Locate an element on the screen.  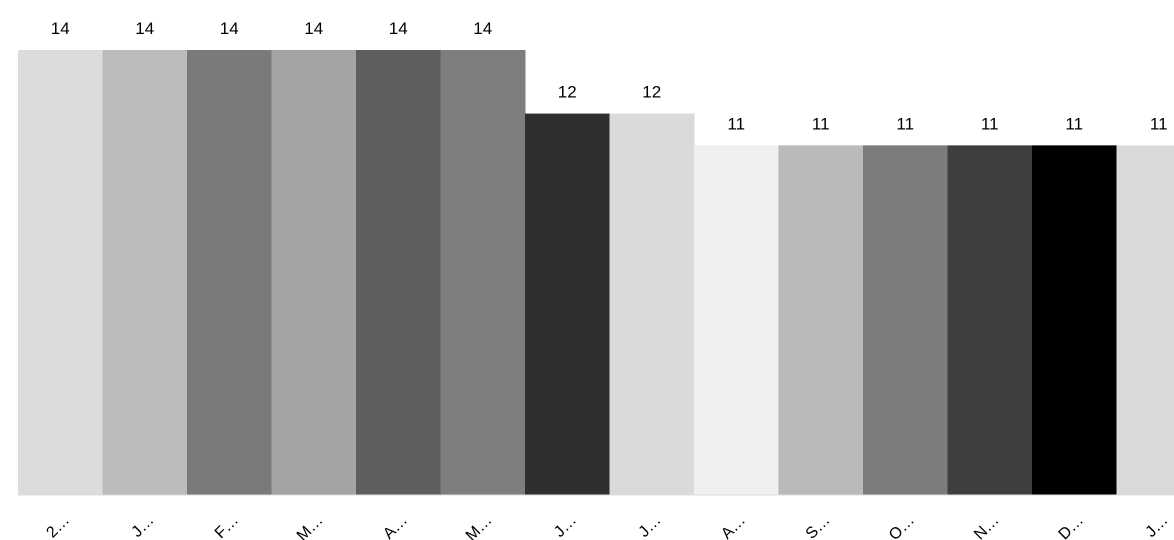
value-label-3: 14 is located at coordinates (313, 28).